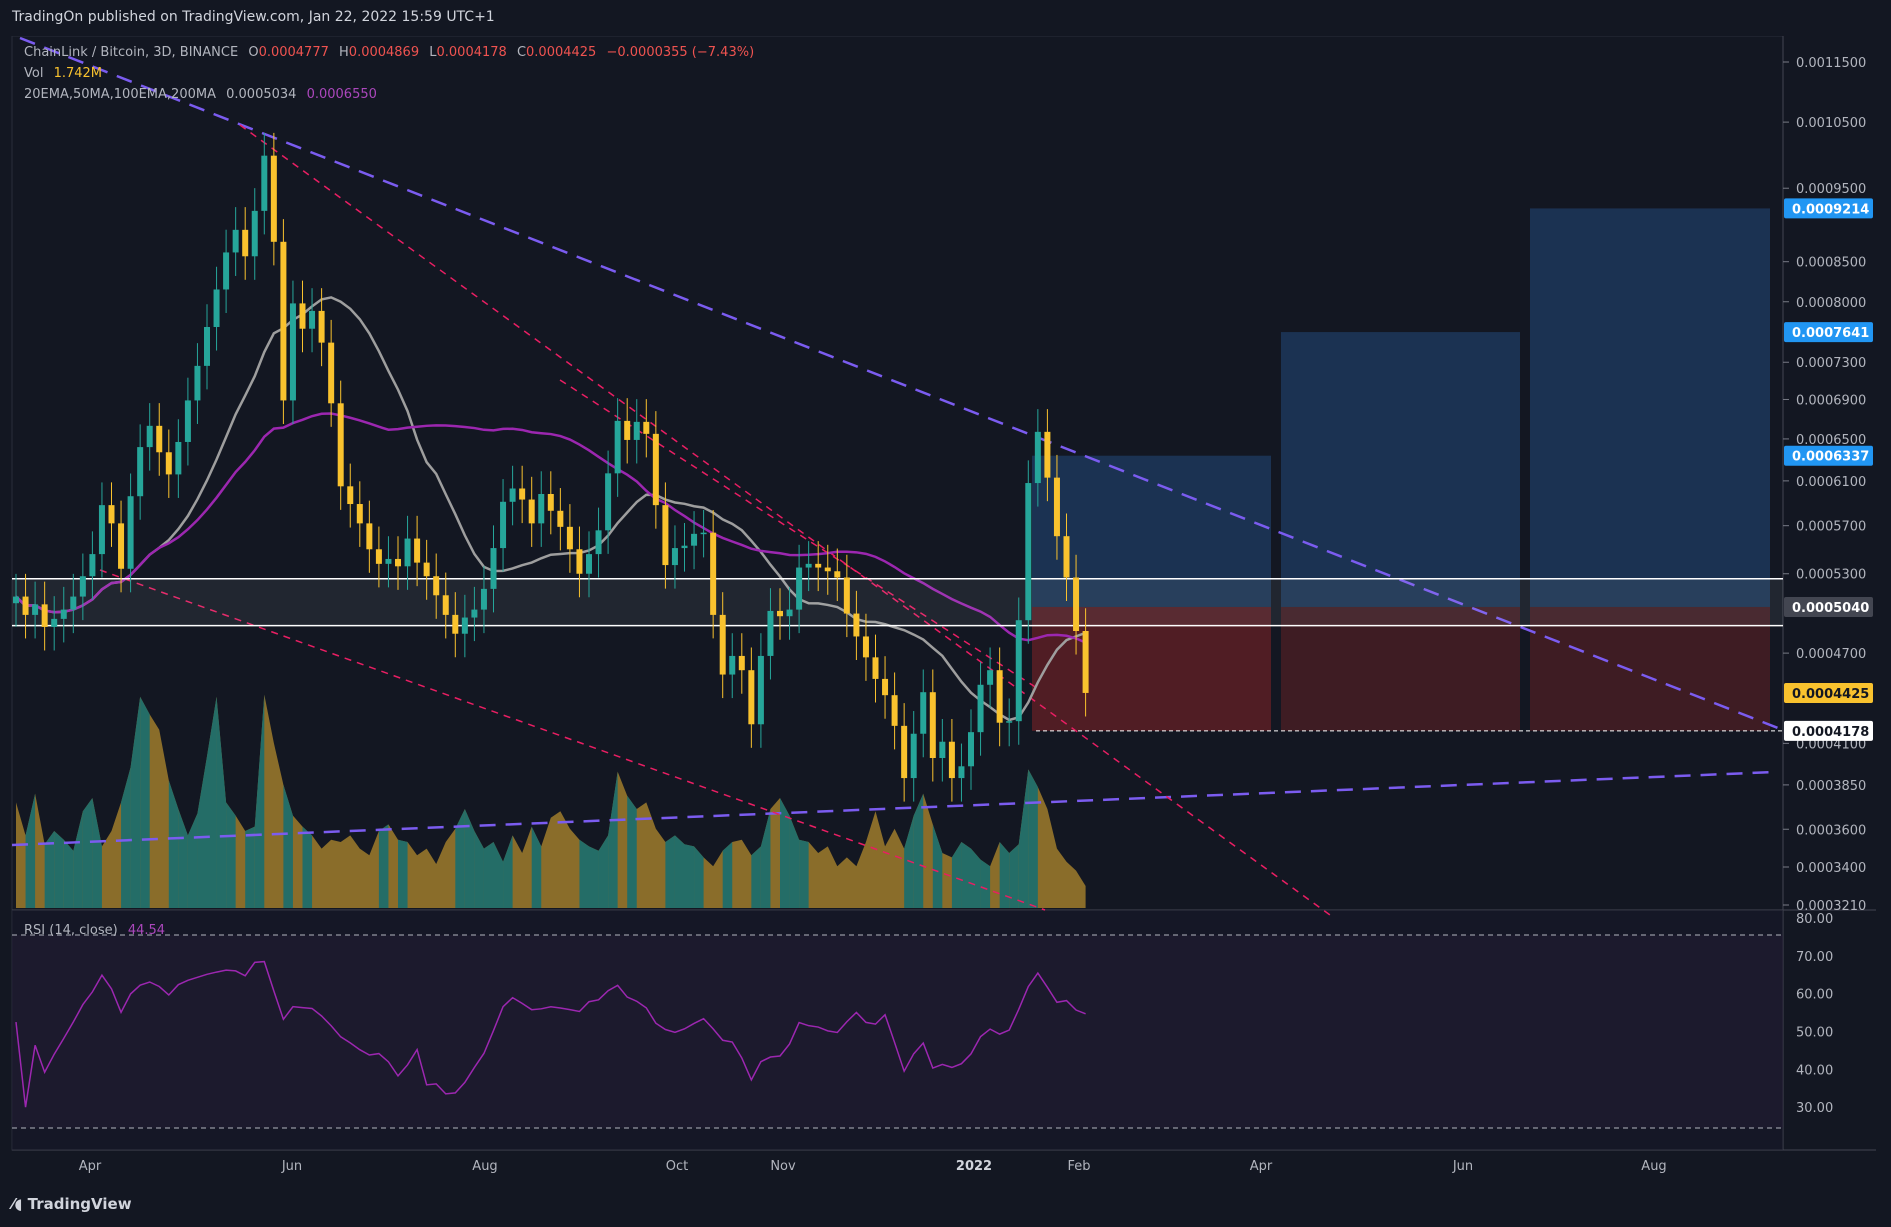 The width and height of the screenshot is (1891, 1227). Describe the element at coordinates (521, 52) in the screenshot. I see `c-label: C` at that location.